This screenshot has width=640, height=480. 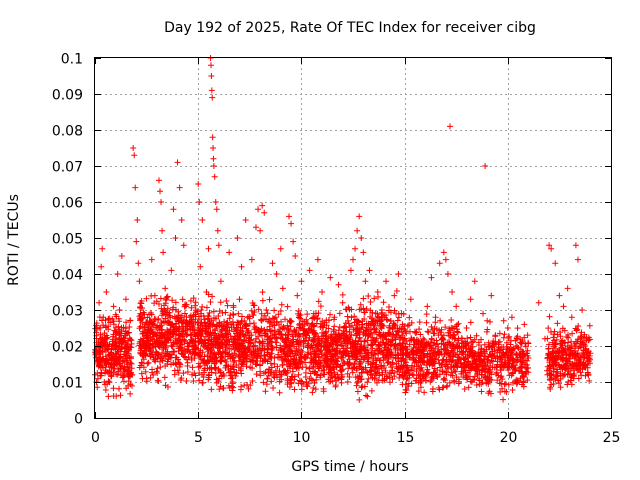 I want to click on y-tick-label: 0.07, so click(x=67, y=168).